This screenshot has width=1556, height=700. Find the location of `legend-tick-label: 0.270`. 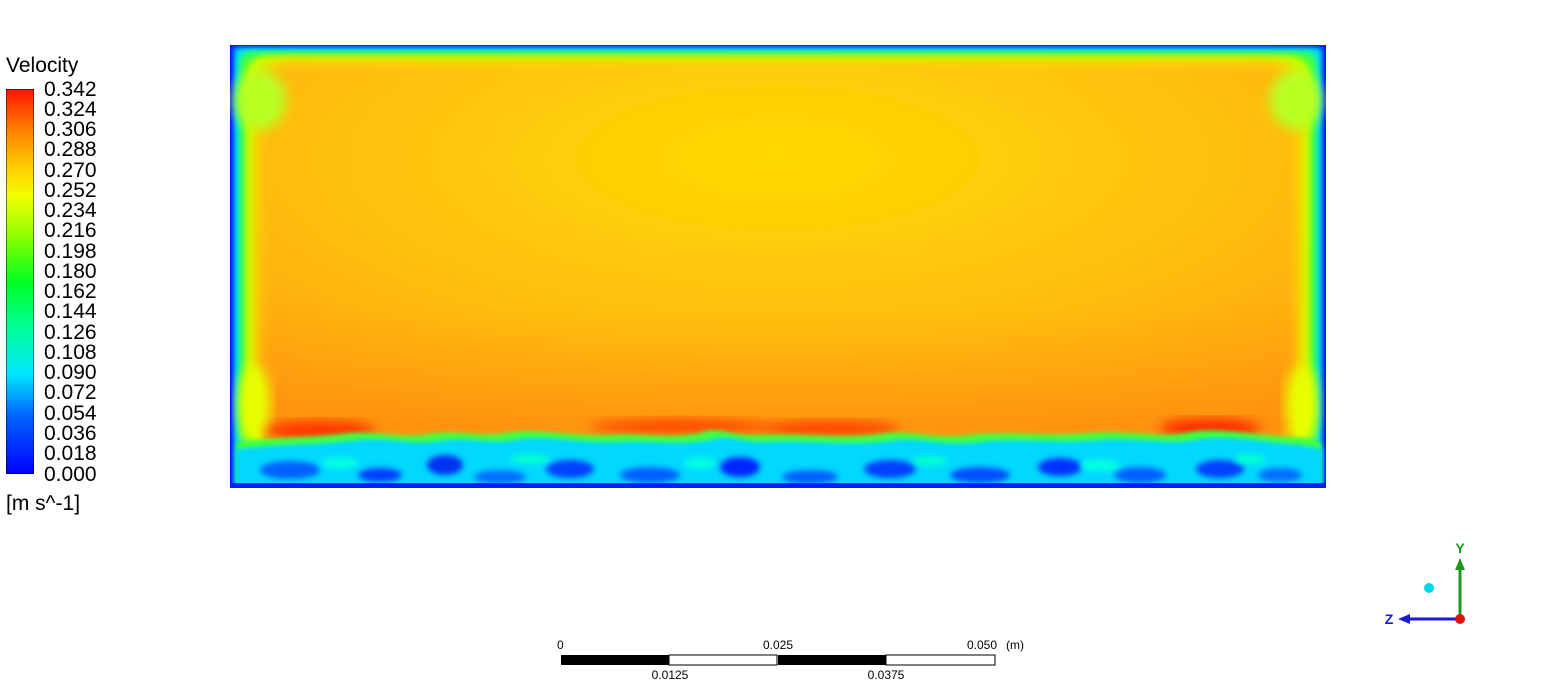

legend-tick-label: 0.270 is located at coordinates (70, 170).